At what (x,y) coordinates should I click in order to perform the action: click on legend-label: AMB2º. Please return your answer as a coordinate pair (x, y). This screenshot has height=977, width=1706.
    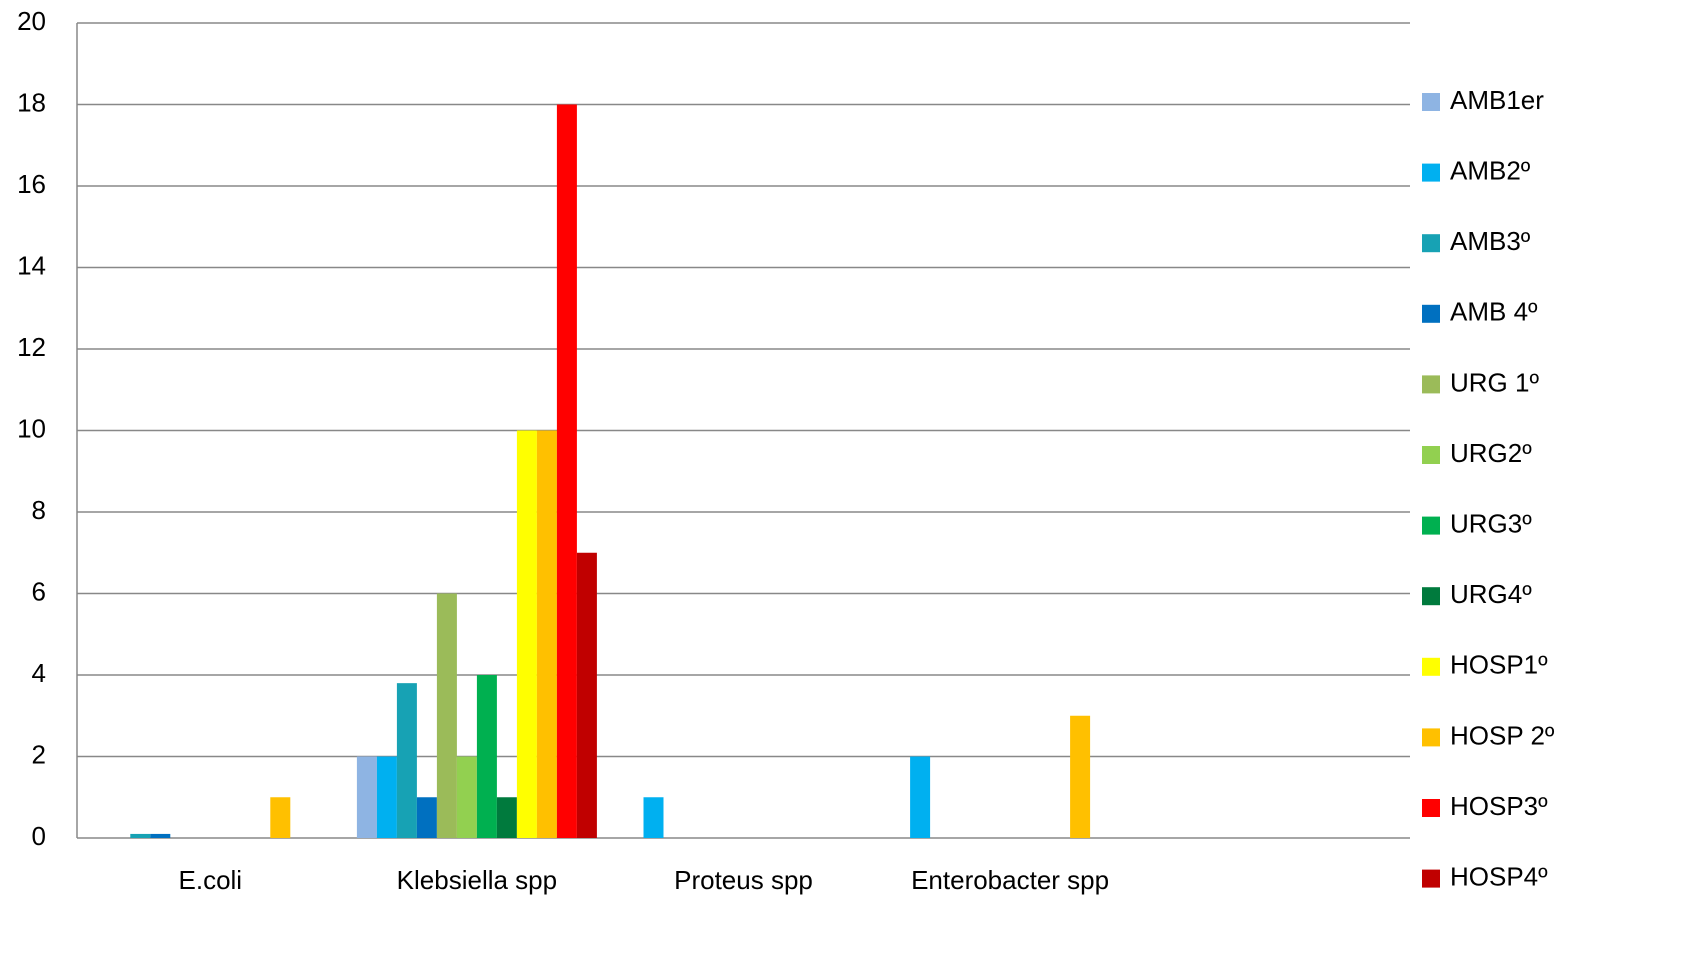
    Looking at the image, I should click on (1490, 170).